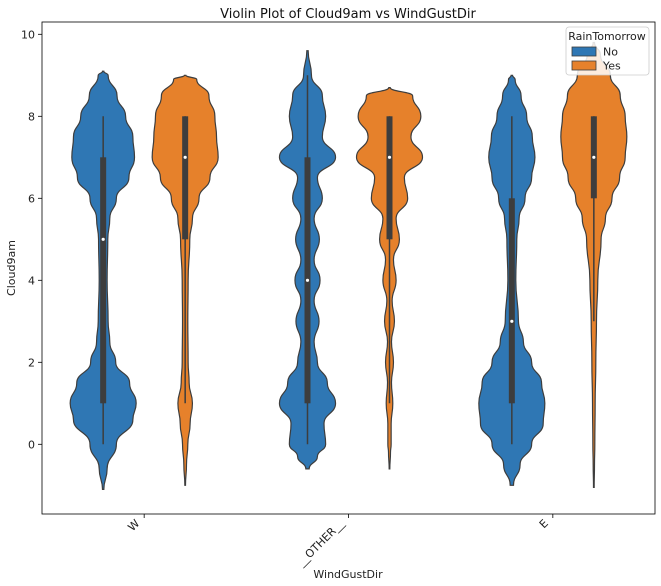 This screenshot has height=586, width=661. Describe the element at coordinates (31, 362) in the screenshot. I see `y-tick-label: 2` at that location.